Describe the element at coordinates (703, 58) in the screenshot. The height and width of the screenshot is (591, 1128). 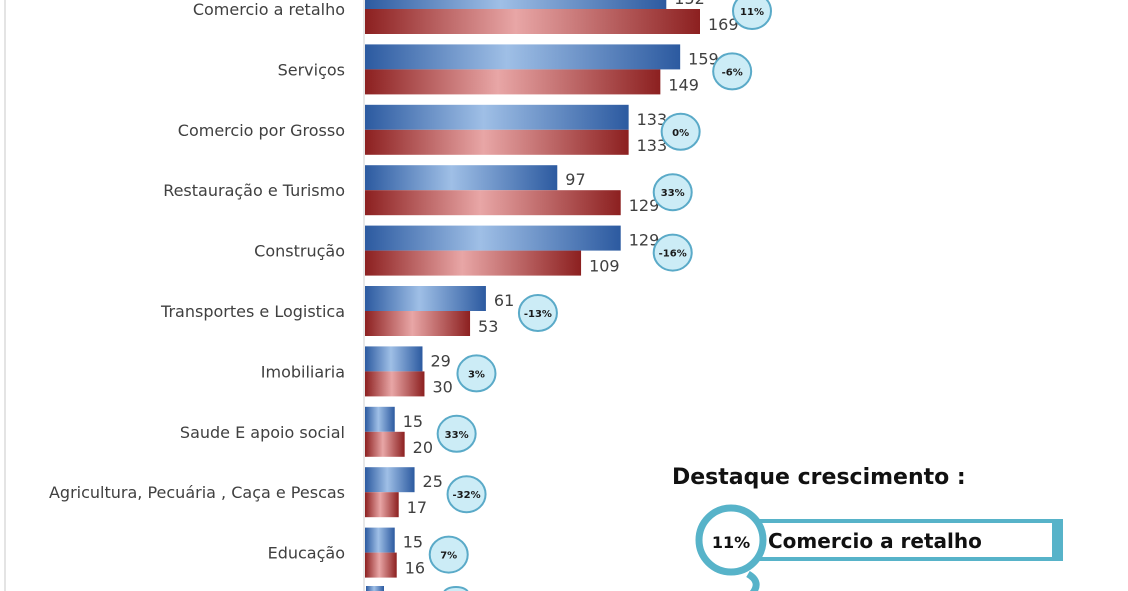
I see `value-label-series-a: 159` at that location.